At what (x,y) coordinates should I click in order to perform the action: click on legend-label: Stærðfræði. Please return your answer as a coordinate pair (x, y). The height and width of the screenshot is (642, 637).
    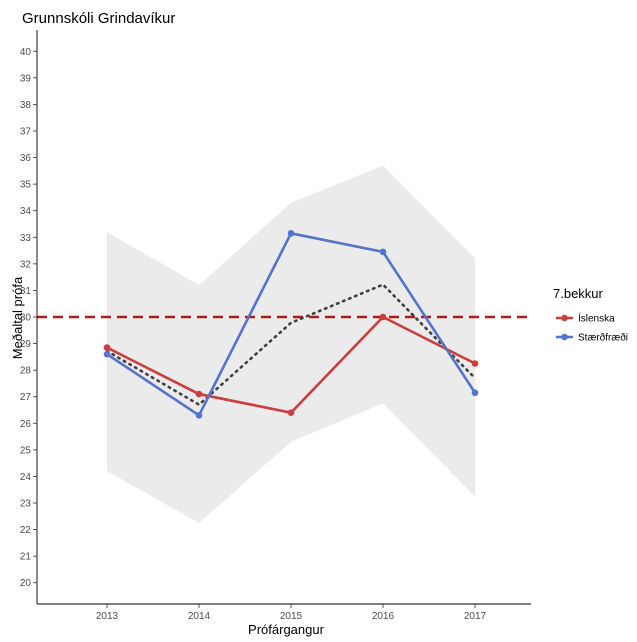
    Looking at the image, I should click on (603, 338).